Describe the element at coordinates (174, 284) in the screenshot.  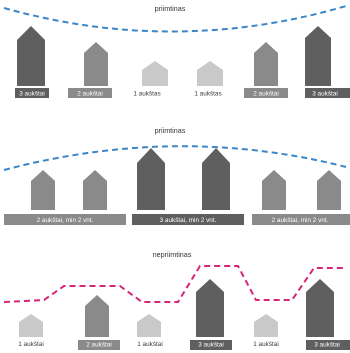
I see `skyline-zigzag` at that location.